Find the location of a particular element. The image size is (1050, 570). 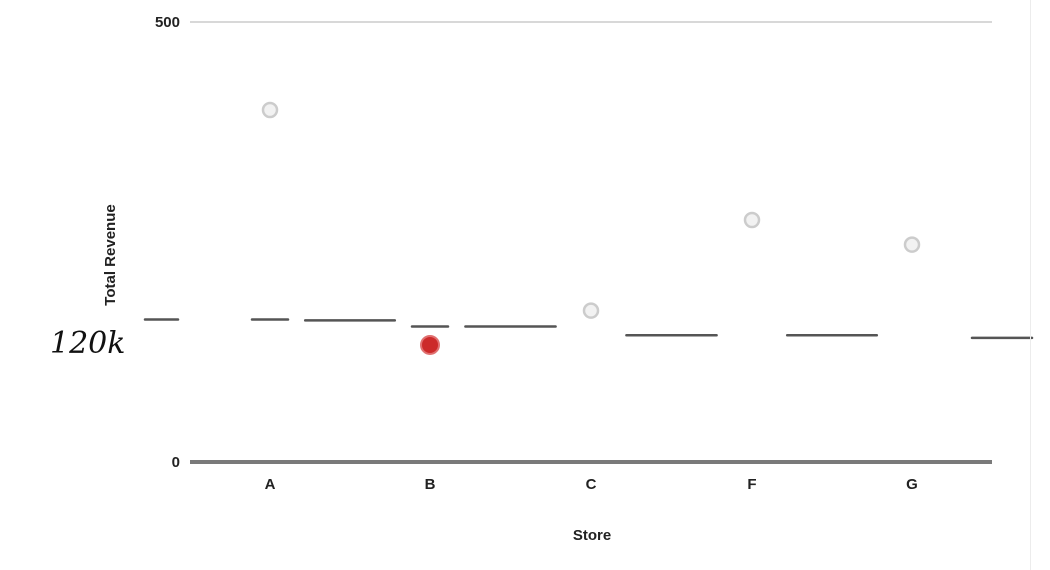

x-tick-label: G is located at coordinates (912, 484).